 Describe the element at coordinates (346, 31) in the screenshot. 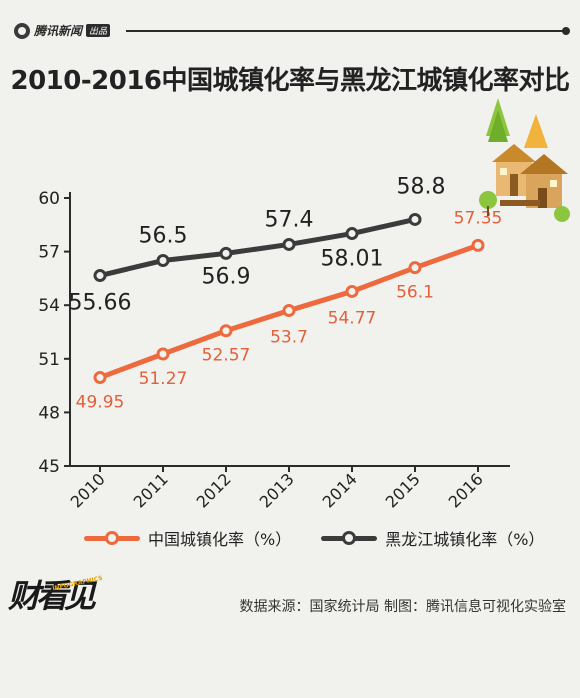

I see `header-rule` at that location.